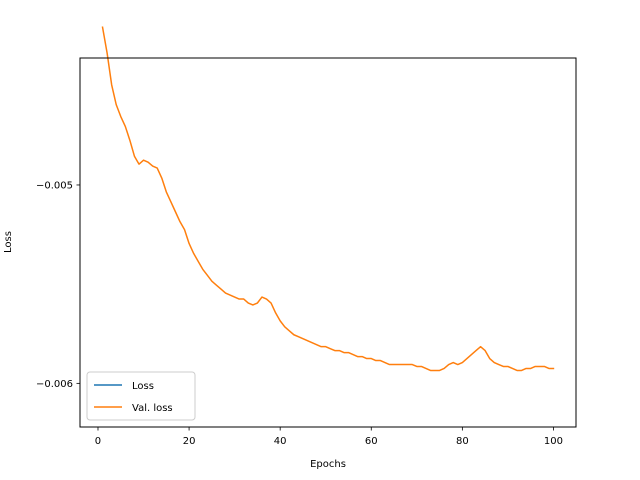 The height and width of the screenshot is (480, 640). What do you see at coordinates (98, 441) in the screenshot?
I see `x-tick-label: 0` at bounding box center [98, 441].